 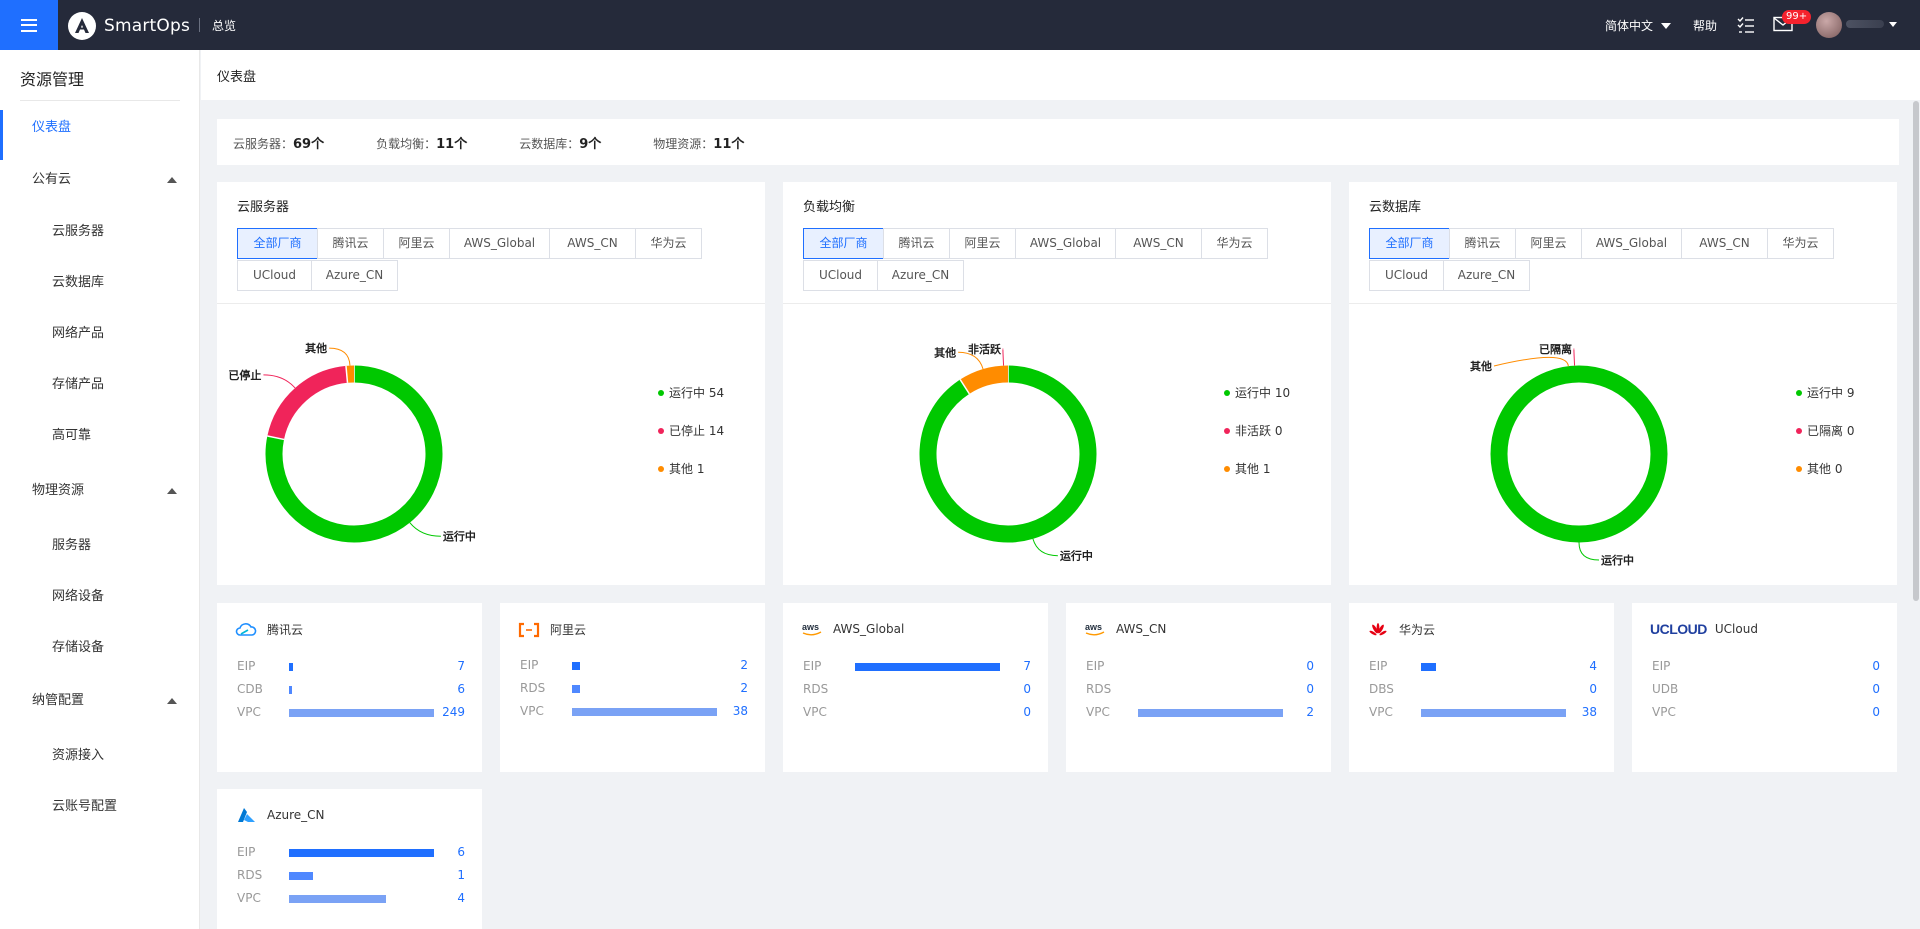 I want to click on vendor-card-header: Azure_CN, so click(x=280, y=815).